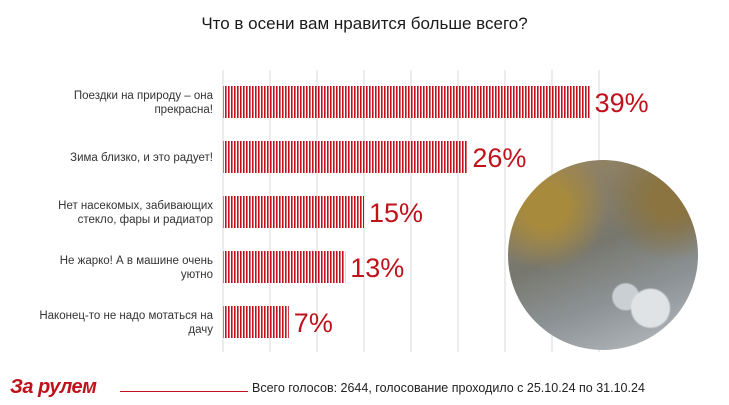  I want to click on category-label: дачу, so click(200, 330).